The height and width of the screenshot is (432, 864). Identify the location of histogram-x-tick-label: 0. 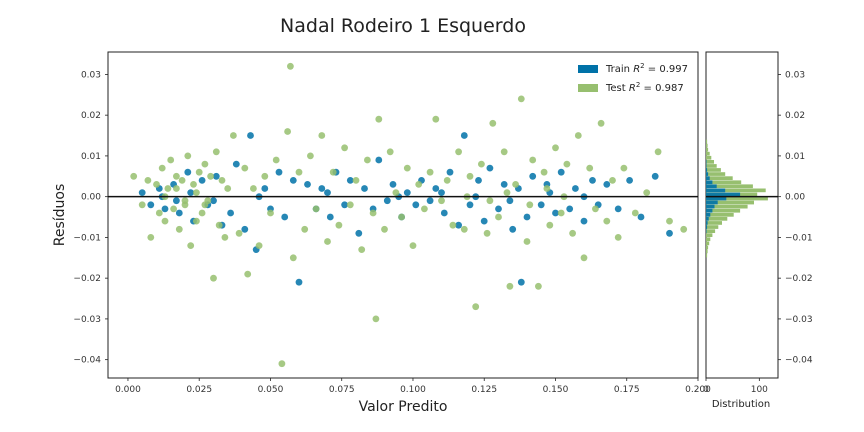
(706, 390).